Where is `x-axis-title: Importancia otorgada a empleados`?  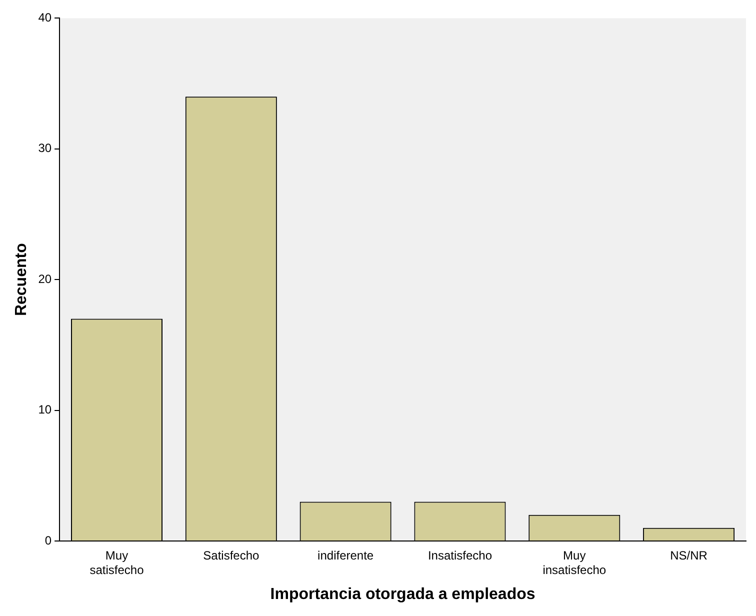
x-axis-title: Importancia otorgada a empleados is located at coordinates (403, 594).